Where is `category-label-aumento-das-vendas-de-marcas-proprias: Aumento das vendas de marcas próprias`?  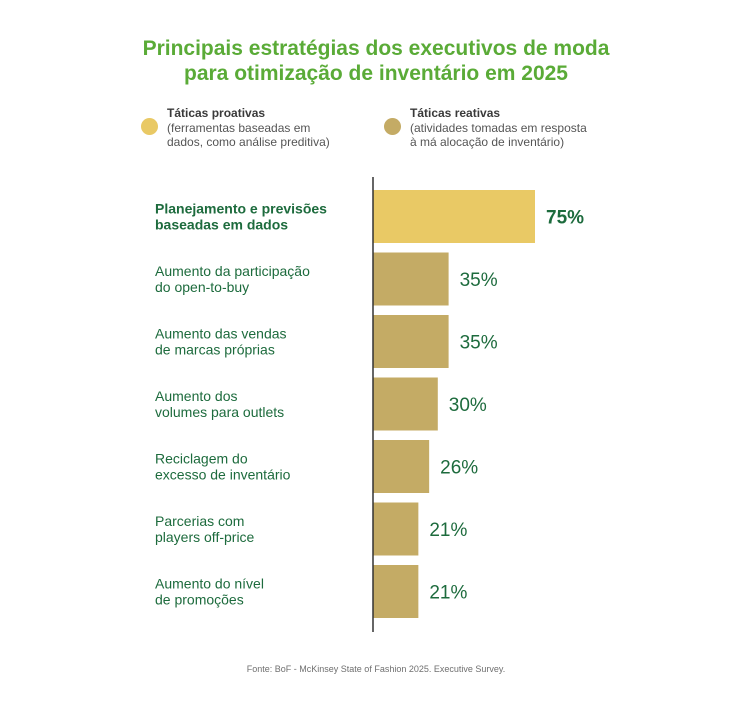
category-label-aumento-das-vendas-de-marcas-proprias: Aumento das vendas de marcas próprias is located at coordinates (221, 342).